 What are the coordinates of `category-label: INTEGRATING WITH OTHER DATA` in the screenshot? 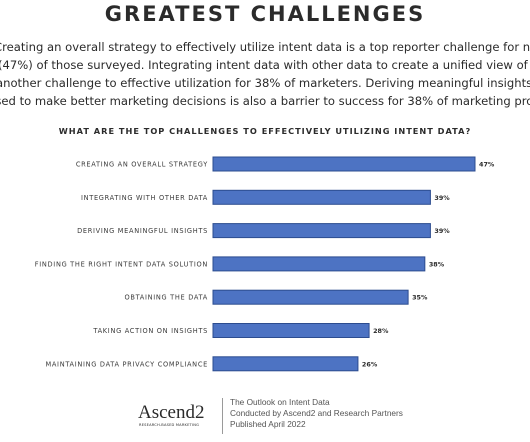 It's located at (144, 198).